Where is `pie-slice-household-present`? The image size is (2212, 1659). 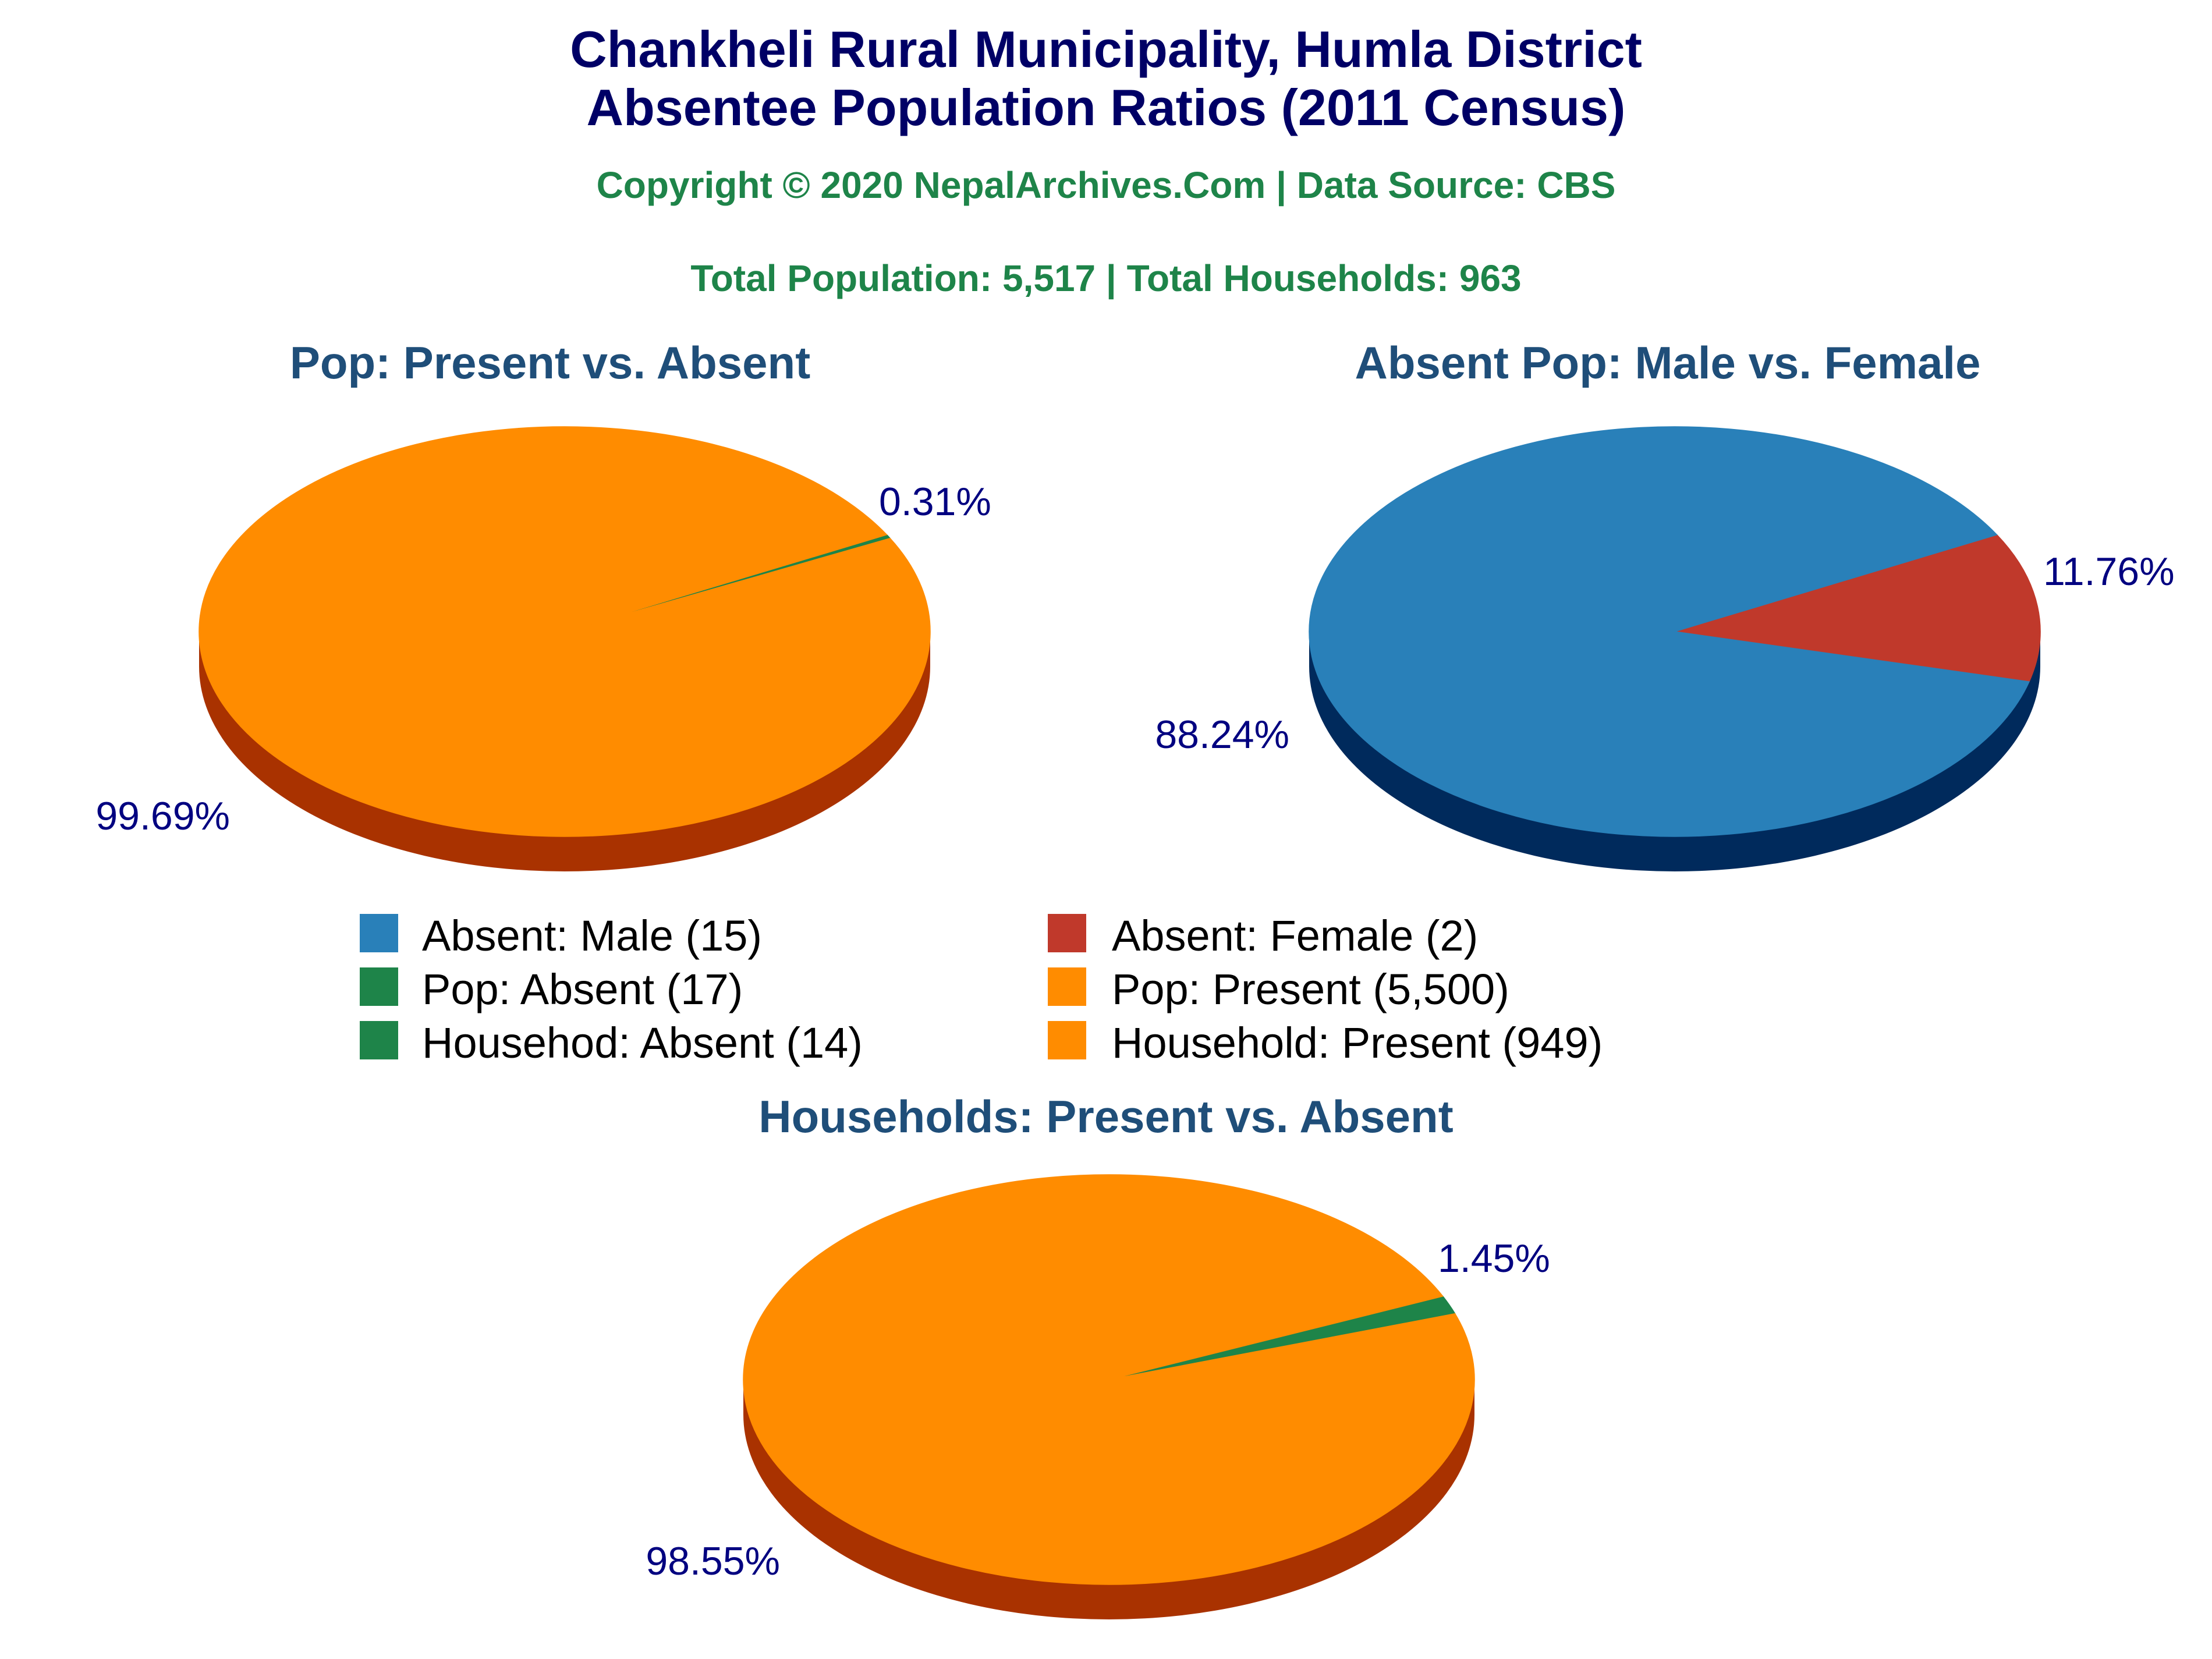
pie-slice-household-present is located at coordinates (1109, 1379).